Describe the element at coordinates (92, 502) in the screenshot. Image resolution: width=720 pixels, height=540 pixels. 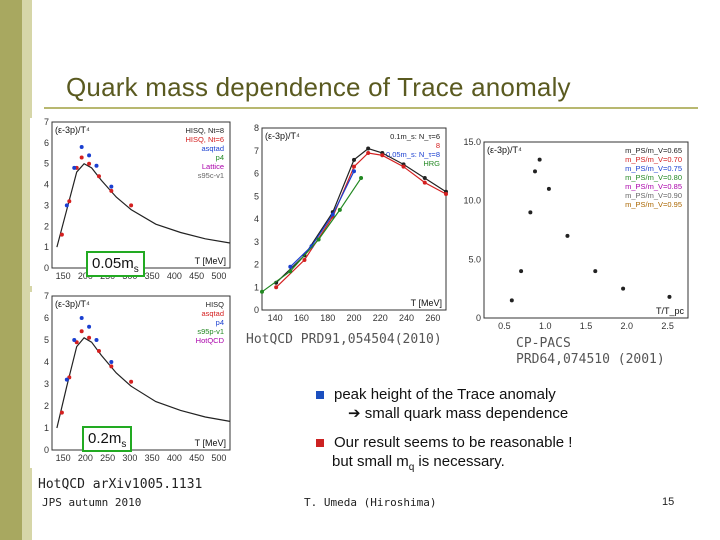
I see `footer-left: JPS autumn 2010` at that location.